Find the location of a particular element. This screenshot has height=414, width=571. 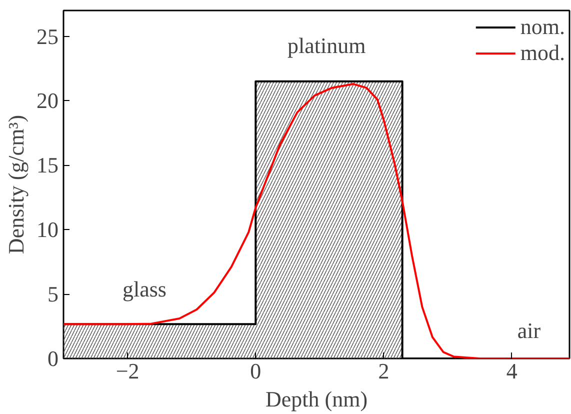

y-tick-label: 20 is located at coordinates (47, 101).